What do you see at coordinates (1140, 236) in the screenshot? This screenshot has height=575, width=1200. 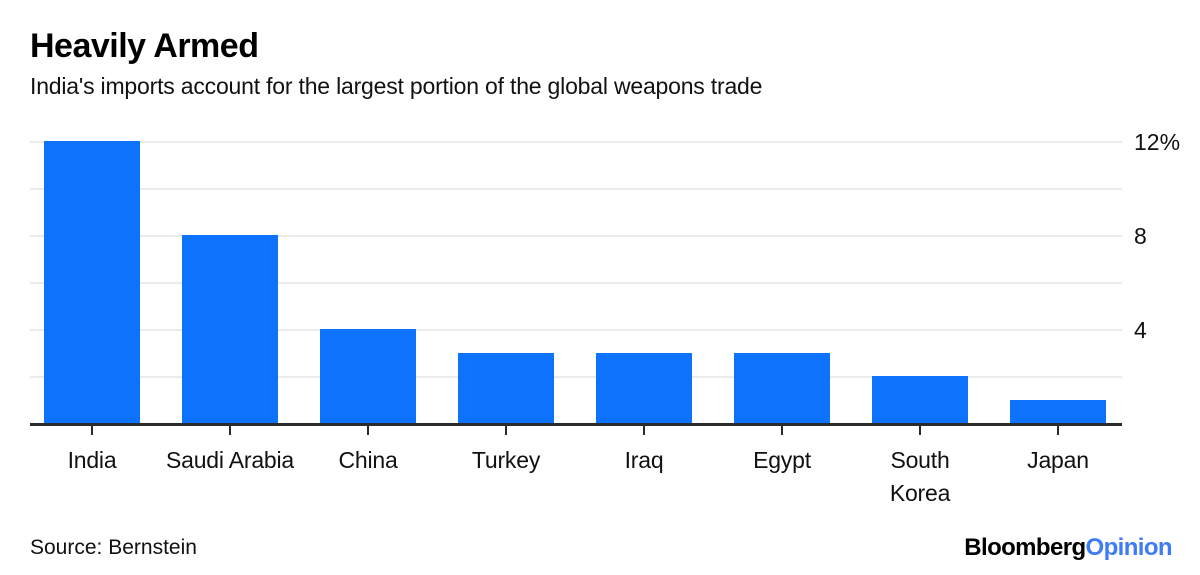 I see `y-axis-label-8: 8` at bounding box center [1140, 236].